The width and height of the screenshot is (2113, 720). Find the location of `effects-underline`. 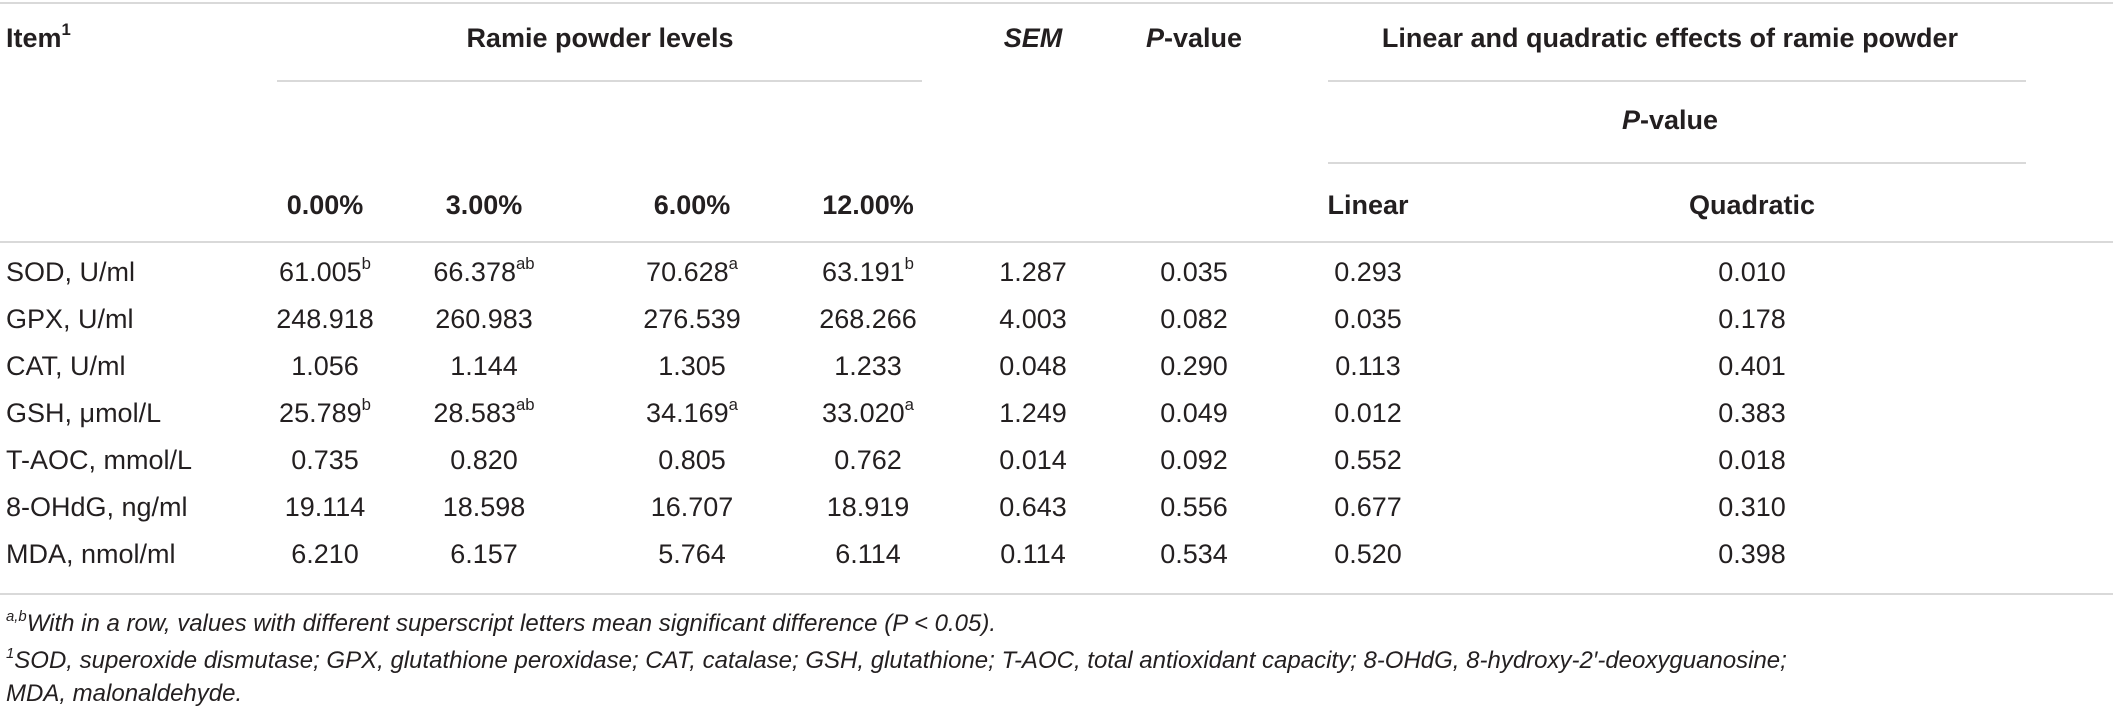

effects-underline is located at coordinates (1677, 81).